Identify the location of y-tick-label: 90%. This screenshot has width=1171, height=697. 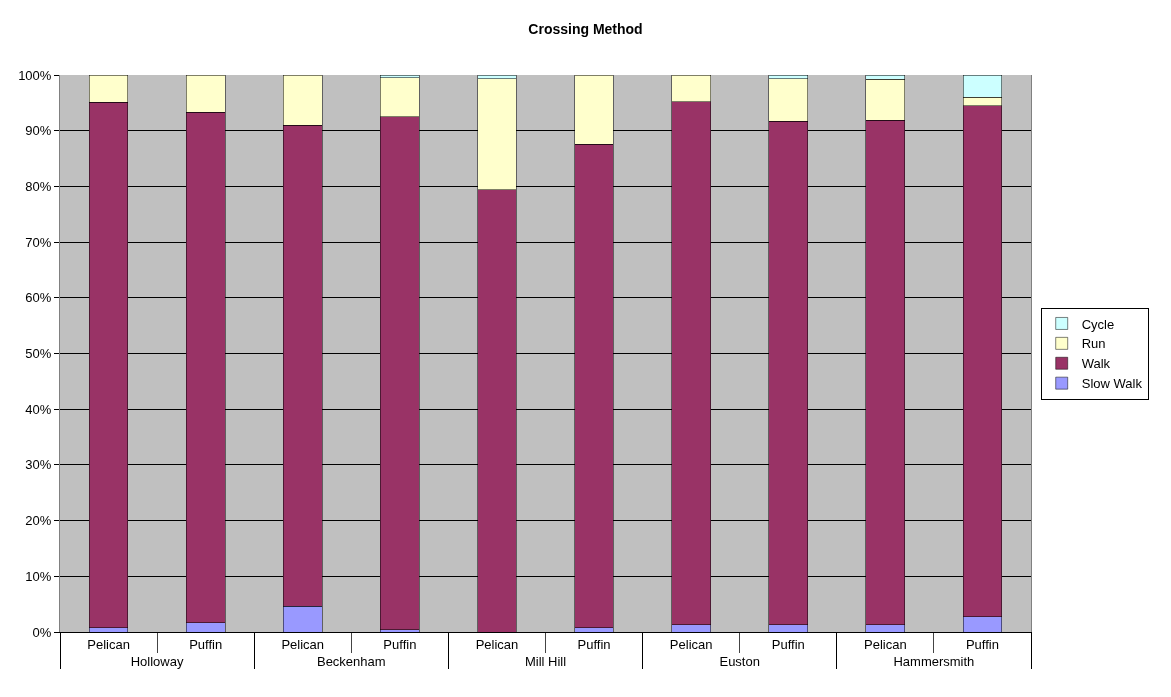
(38, 131).